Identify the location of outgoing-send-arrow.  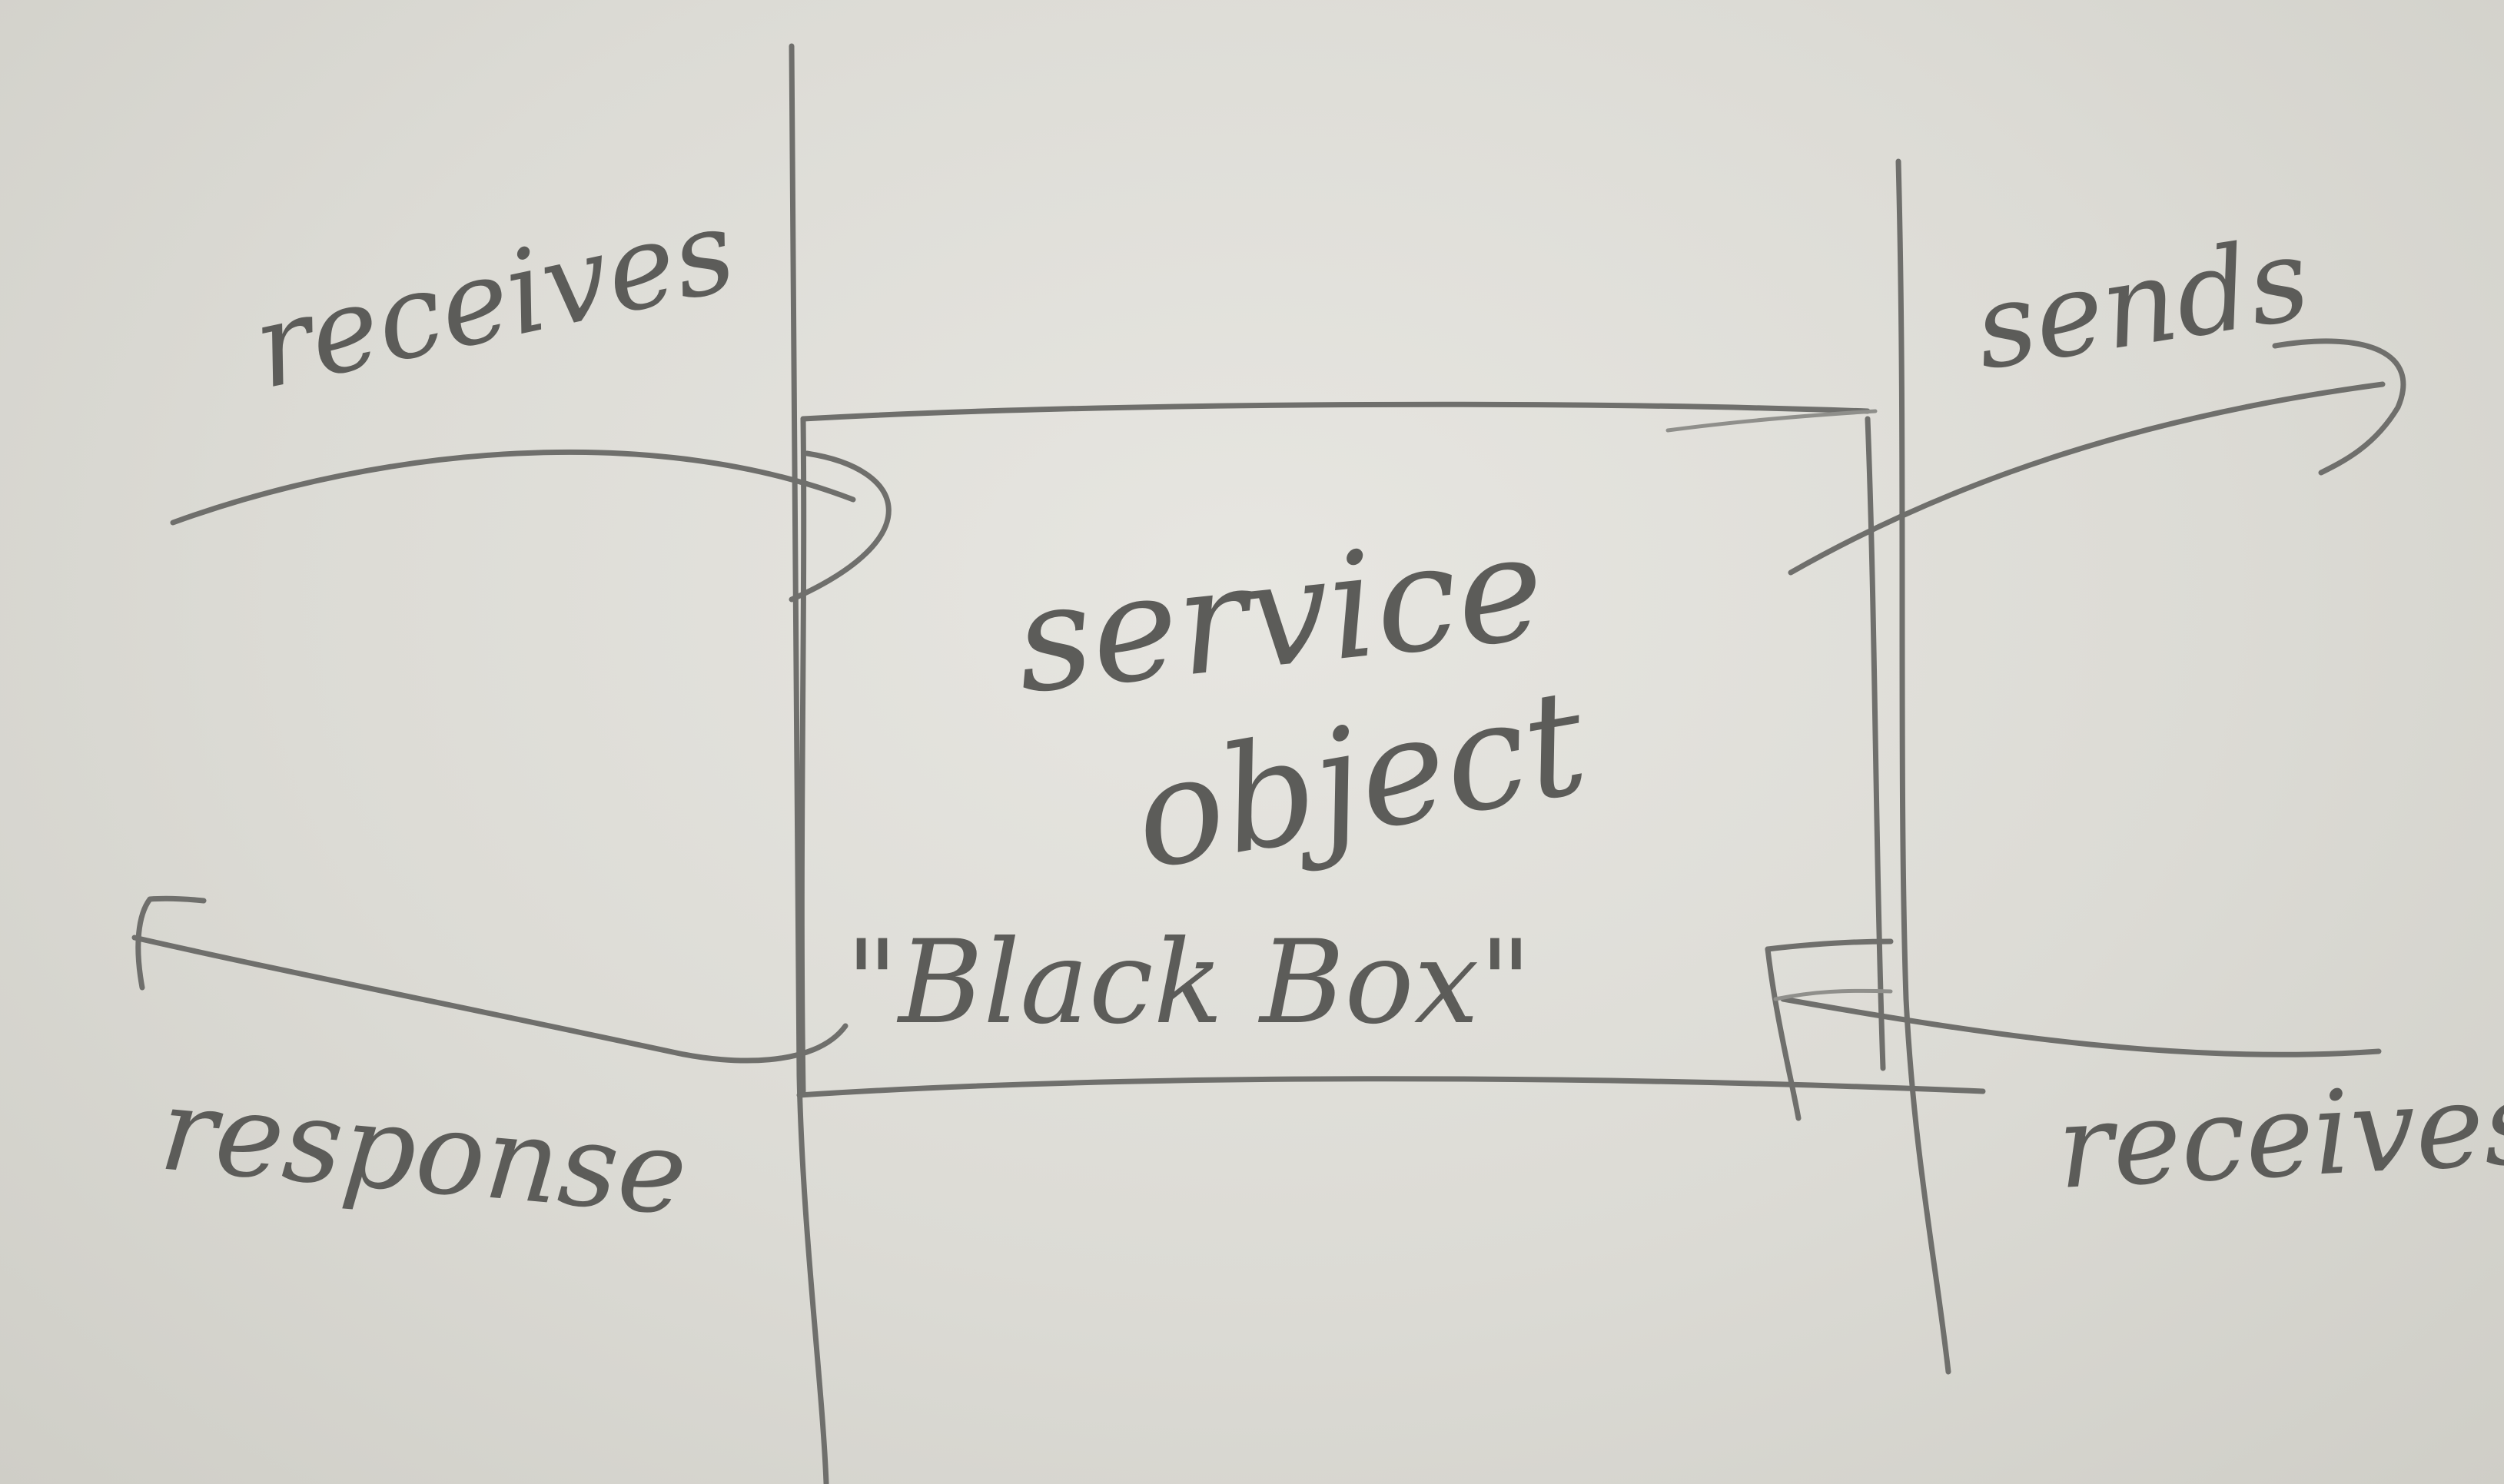
(2097, 457).